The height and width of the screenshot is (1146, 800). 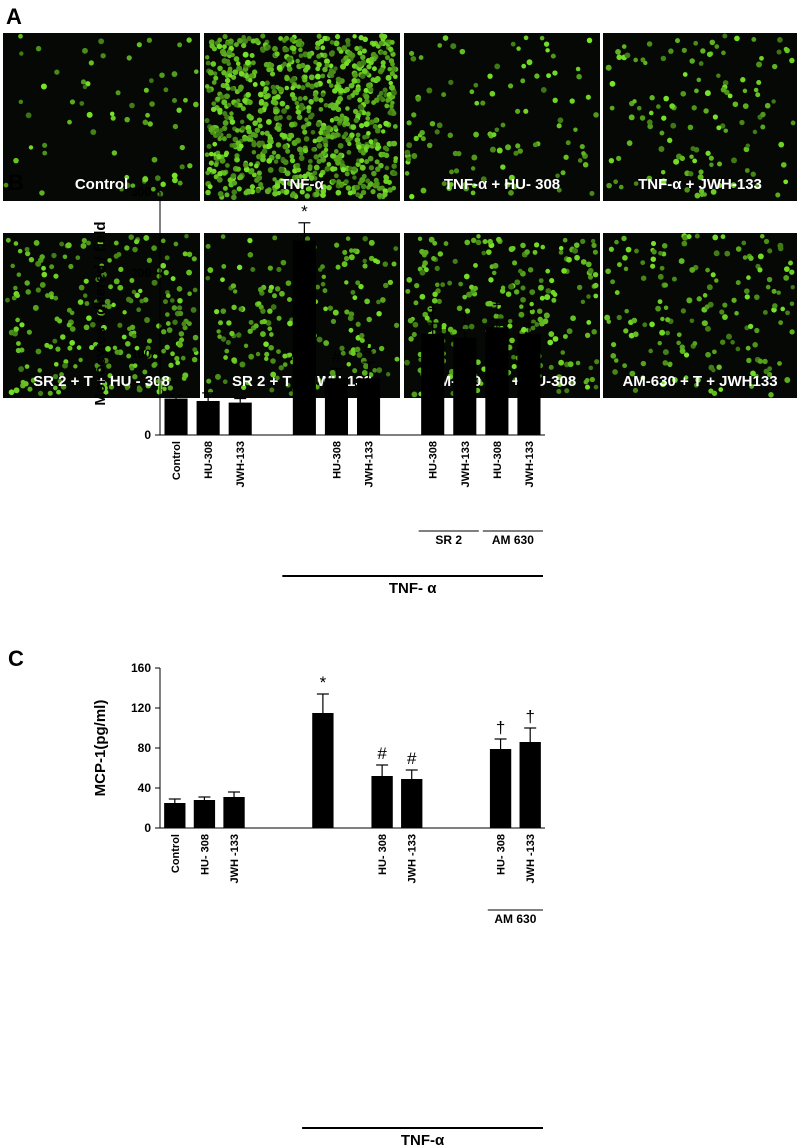 What do you see at coordinates (204, 814) in the screenshot?
I see `bar` at bounding box center [204, 814].